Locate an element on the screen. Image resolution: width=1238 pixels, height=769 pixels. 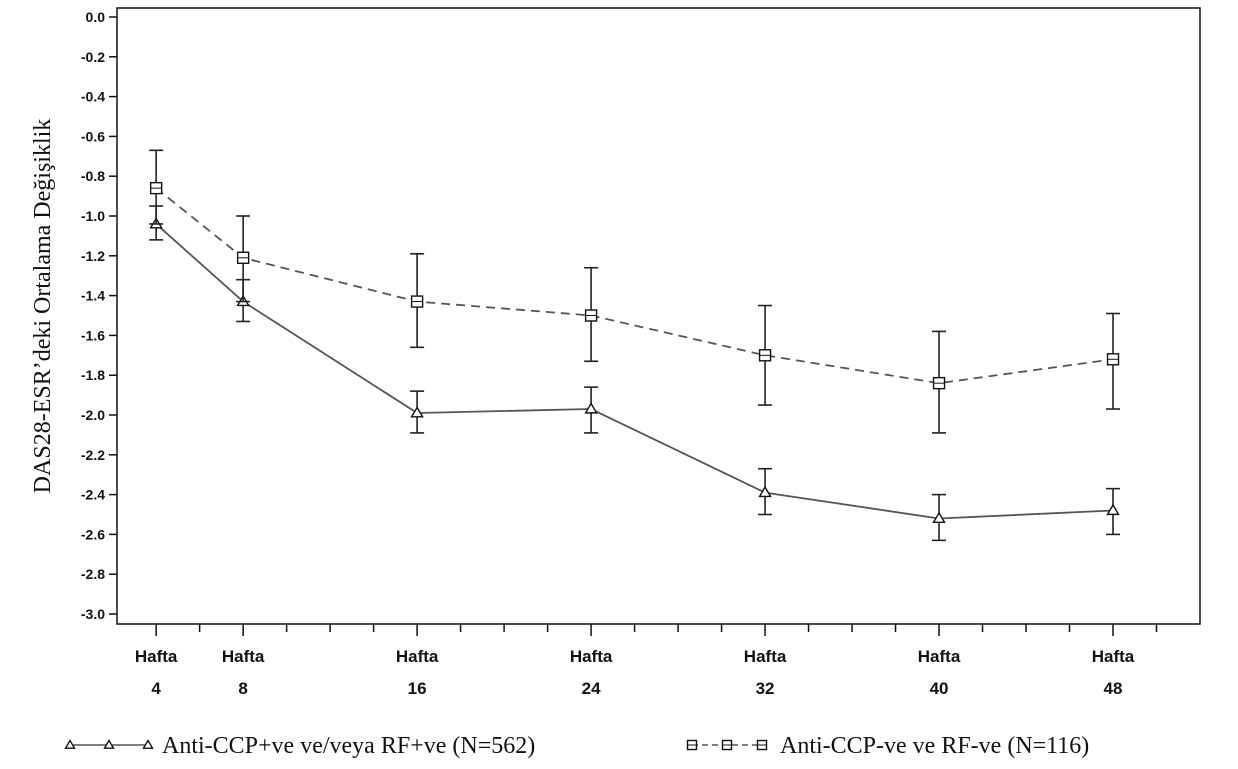
x-tick-label: 32 is located at coordinates (765, 688).